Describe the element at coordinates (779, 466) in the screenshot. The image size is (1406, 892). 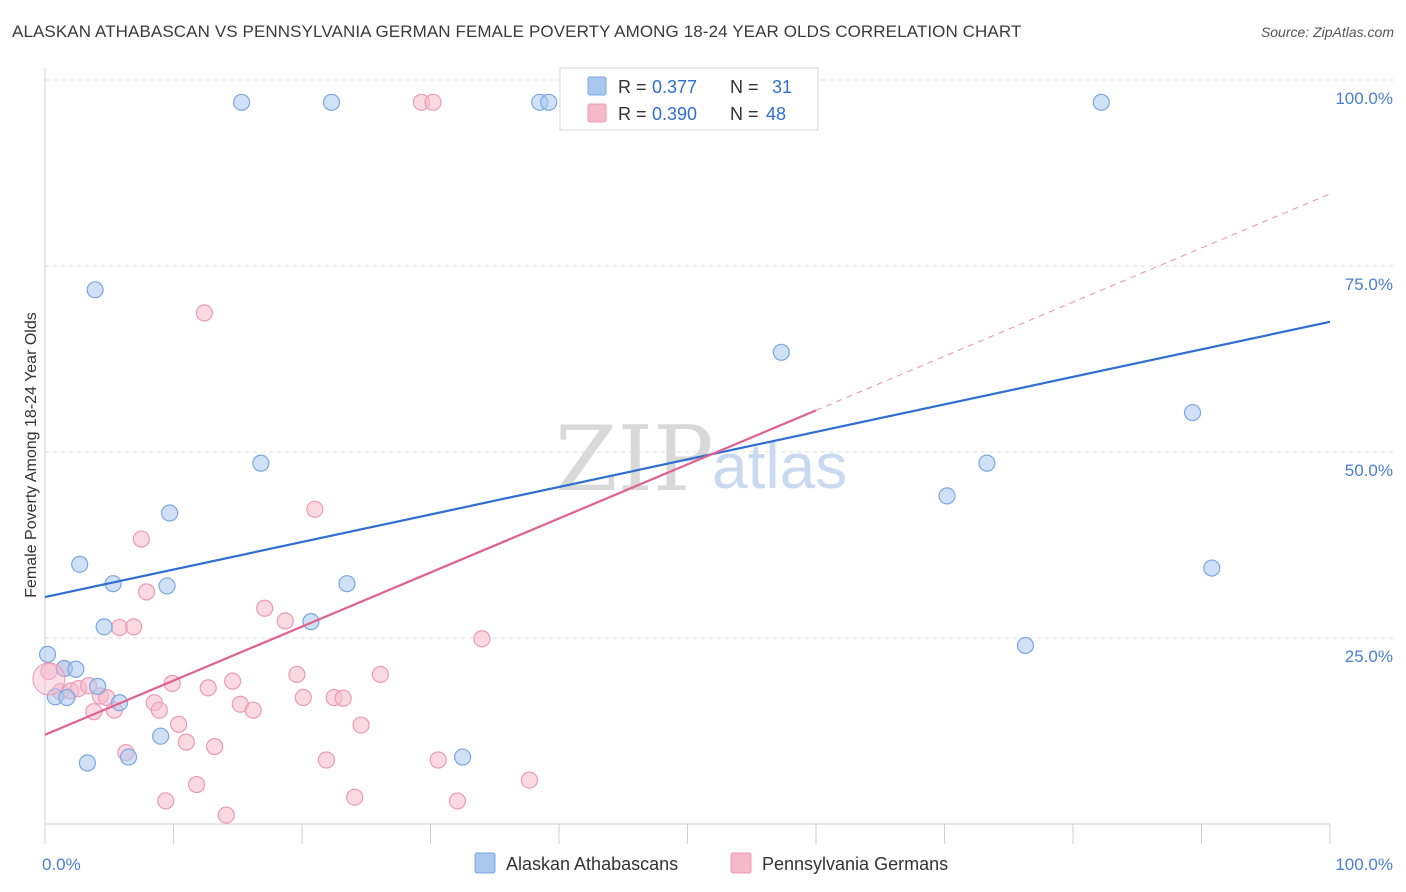
I see `watermark-atlas: atlas` at that location.